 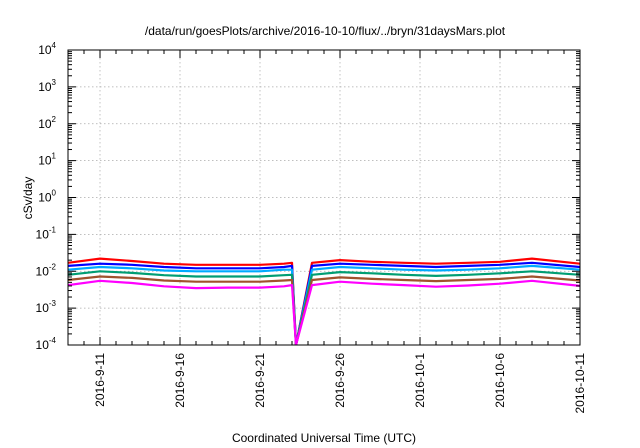 What do you see at coordinates (340, 380) in the screenshot?
I see `x-tick-label: 2016-9-26` at bounding box center [340, 380].